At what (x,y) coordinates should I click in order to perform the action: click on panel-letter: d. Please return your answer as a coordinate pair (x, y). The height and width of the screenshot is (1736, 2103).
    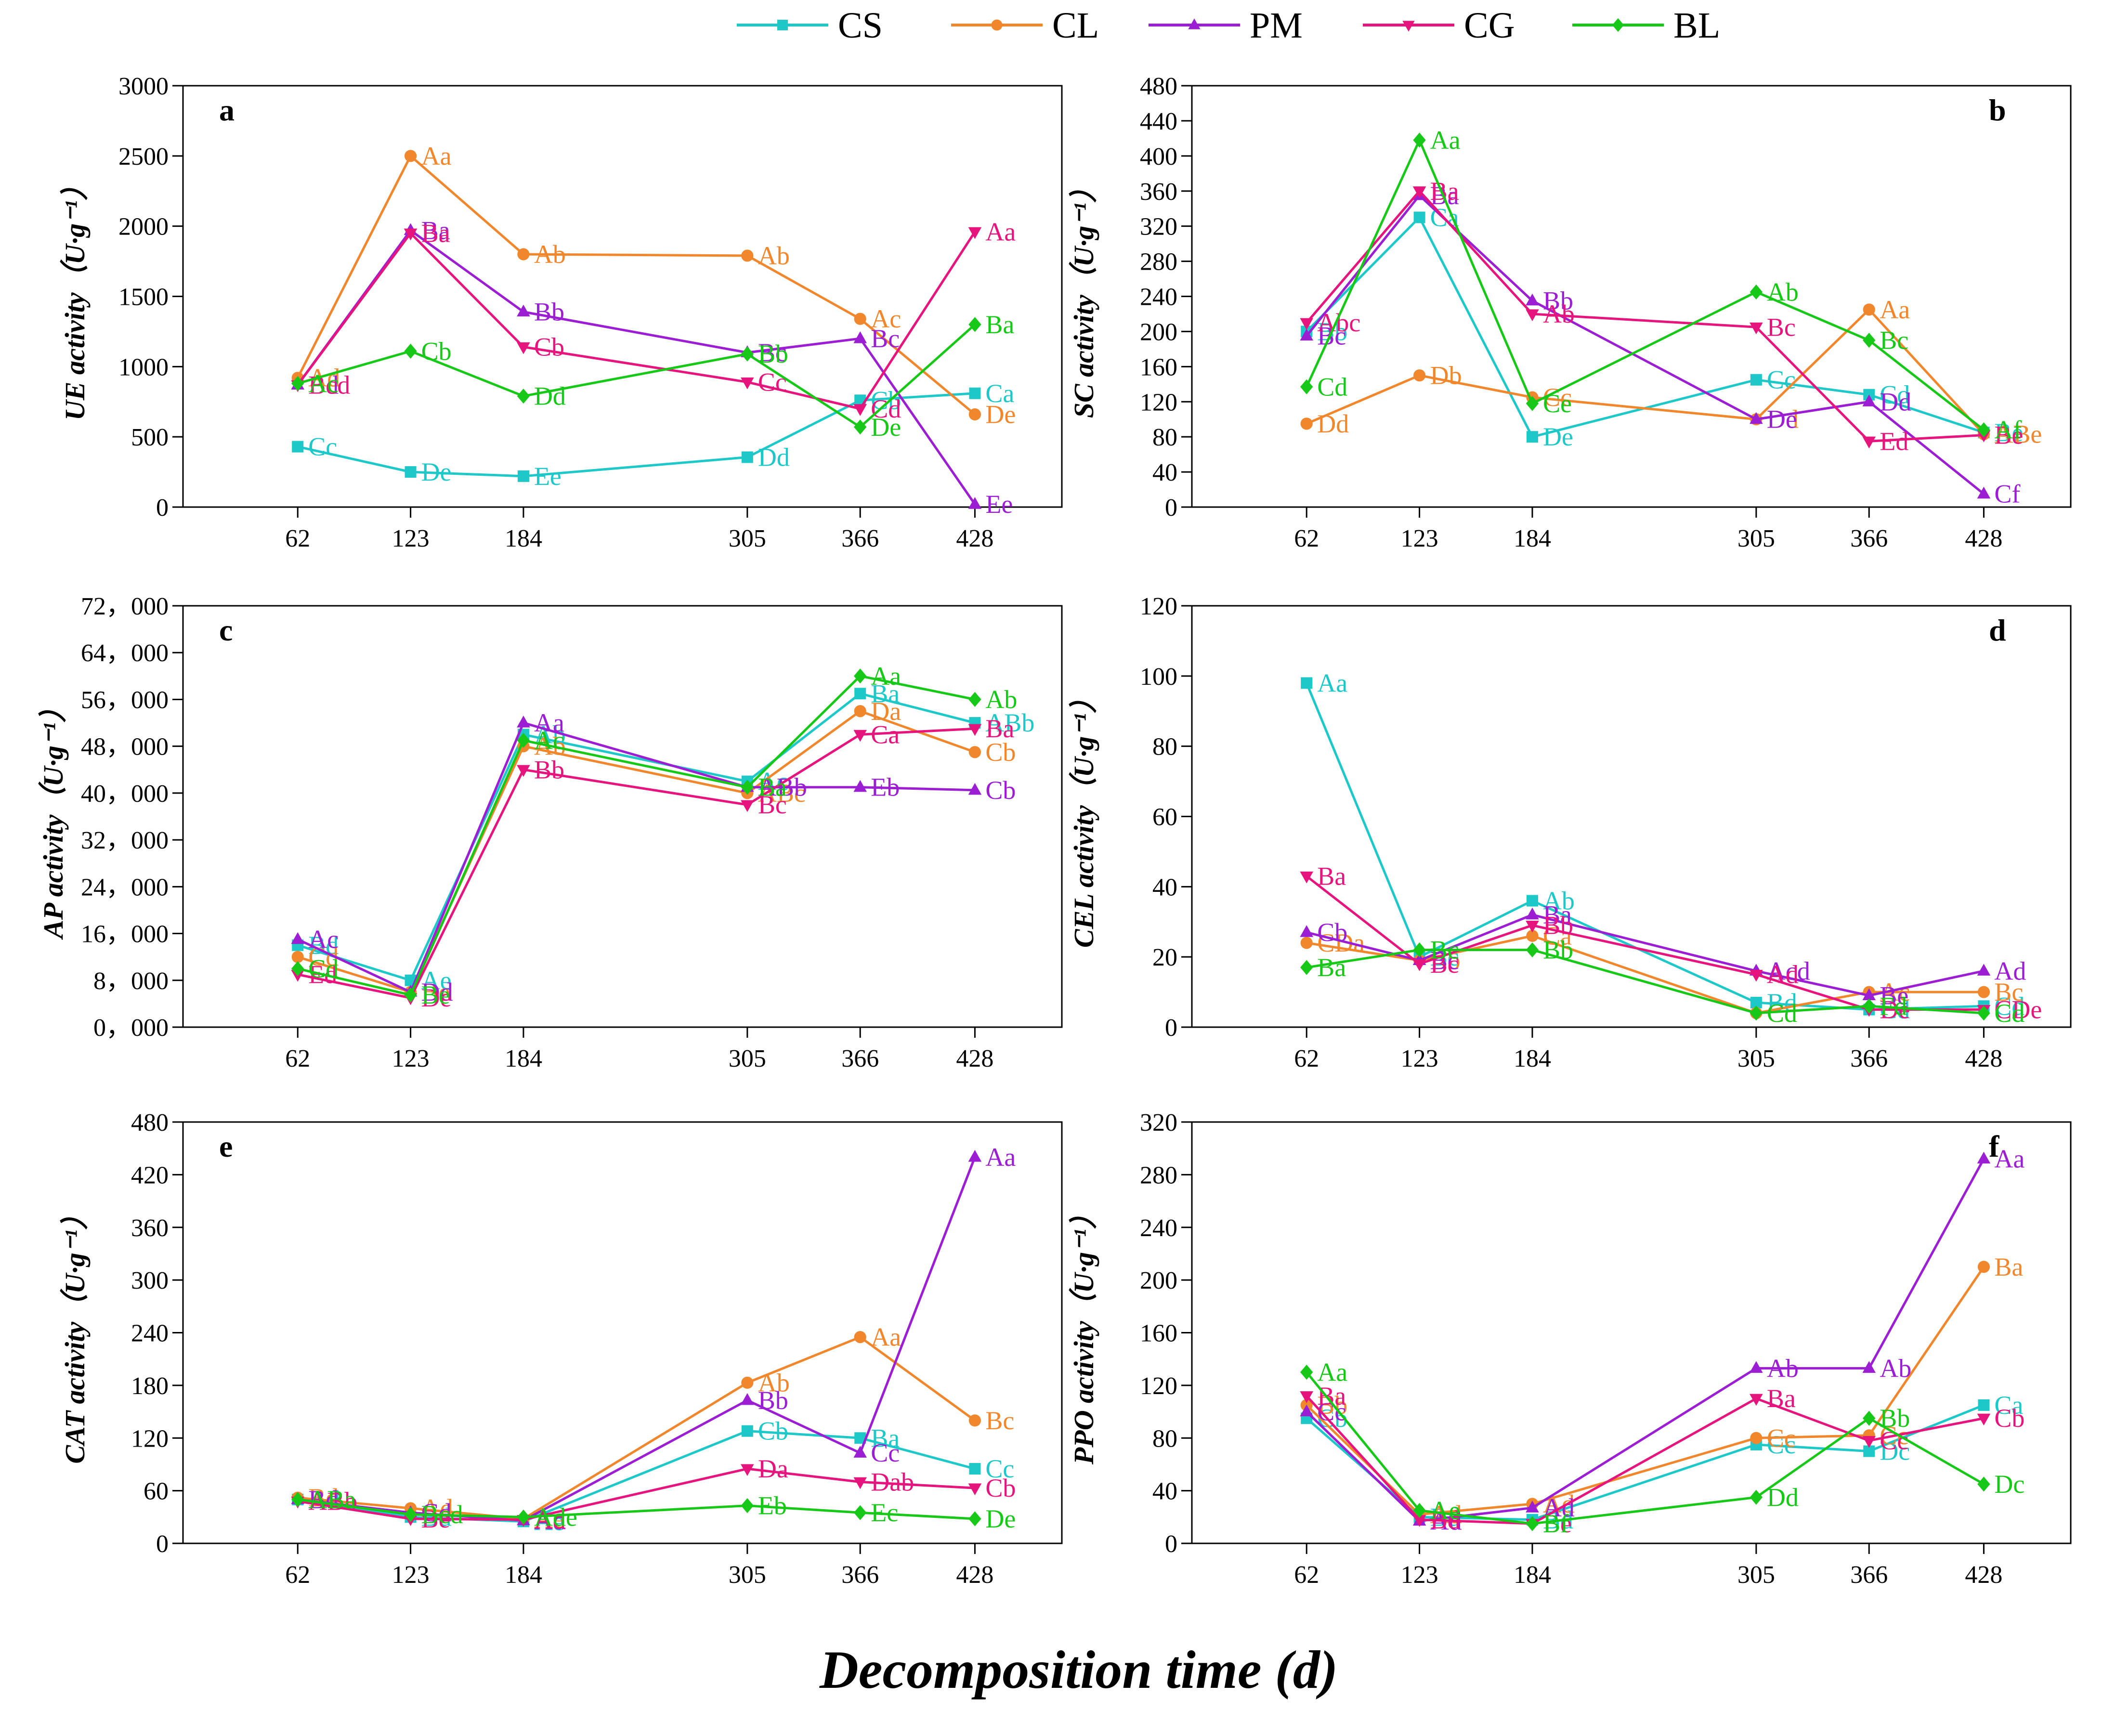
    Looking at the image, I should click on (1997, 630).